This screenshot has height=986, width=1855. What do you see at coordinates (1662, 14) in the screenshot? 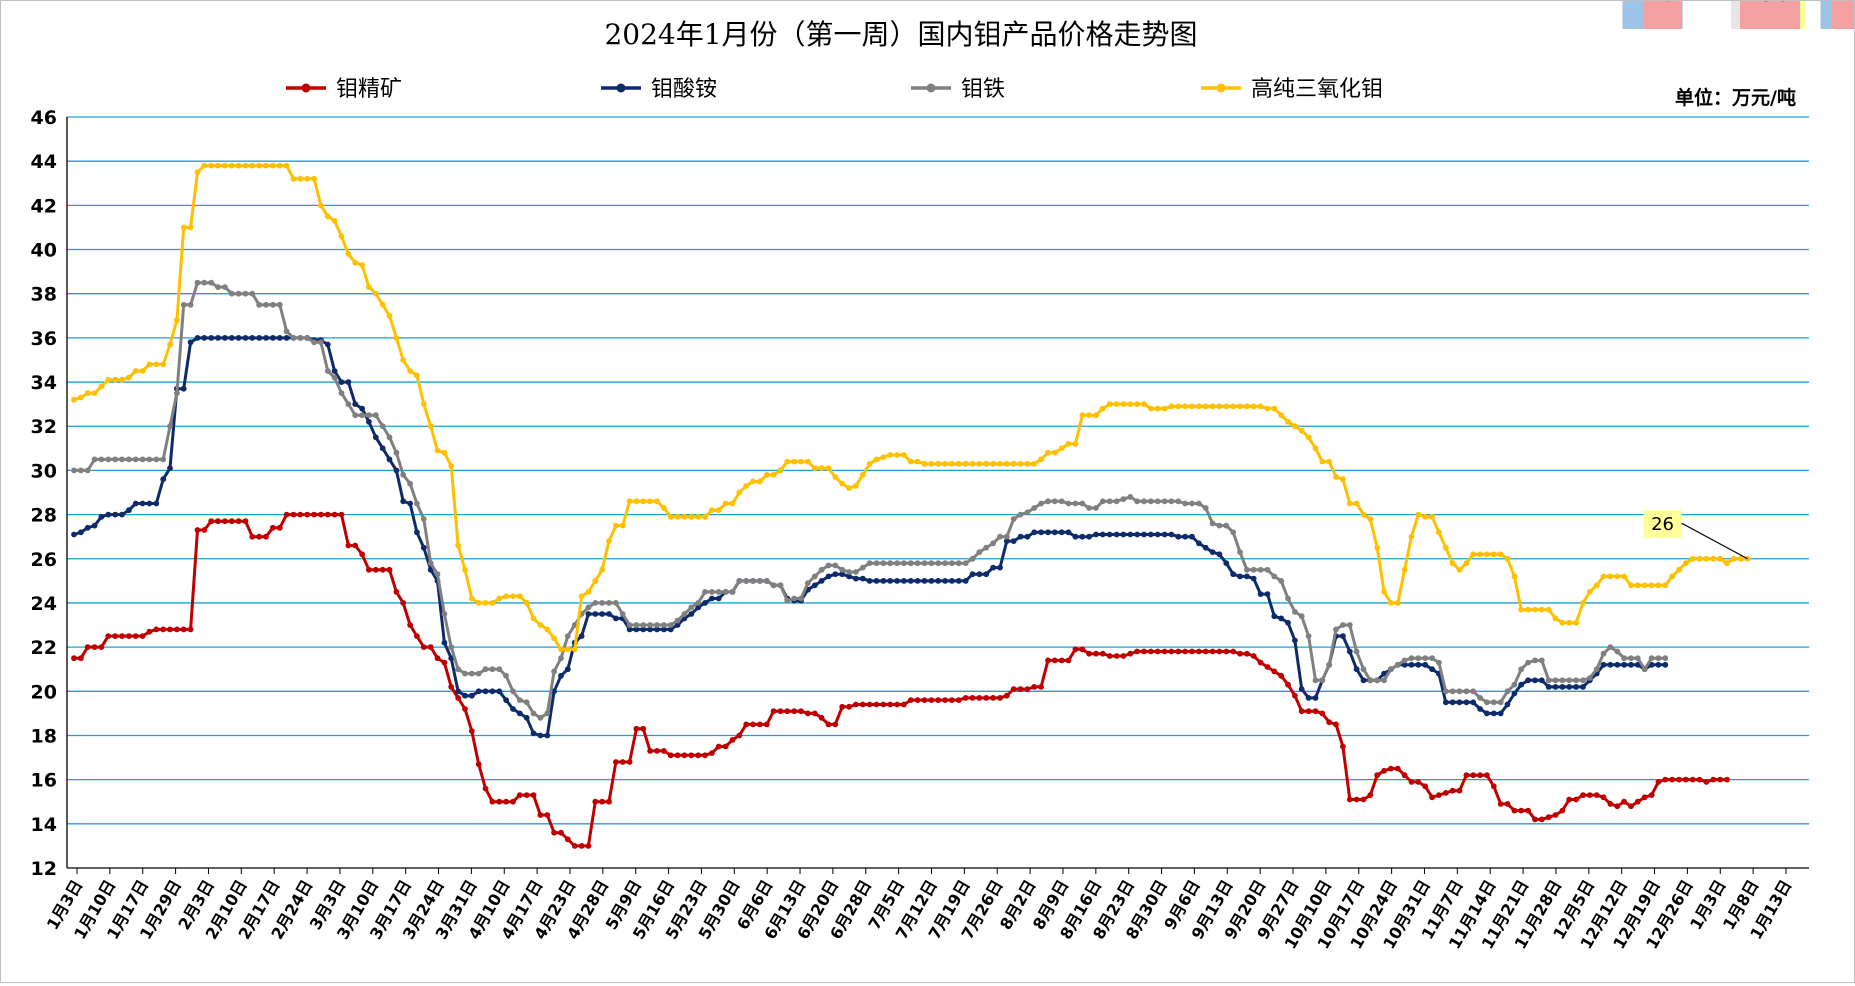
I see `data-callout: 16` at bounding box center [1662, 14].